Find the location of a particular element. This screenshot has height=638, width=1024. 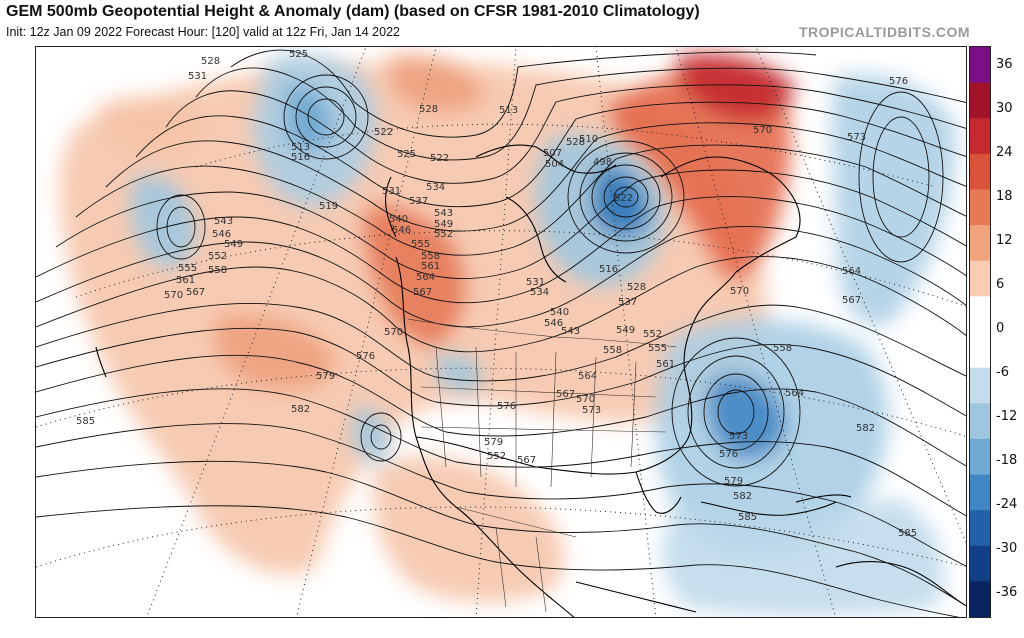

contour-label: 498 is located at coordinates (602, 162).